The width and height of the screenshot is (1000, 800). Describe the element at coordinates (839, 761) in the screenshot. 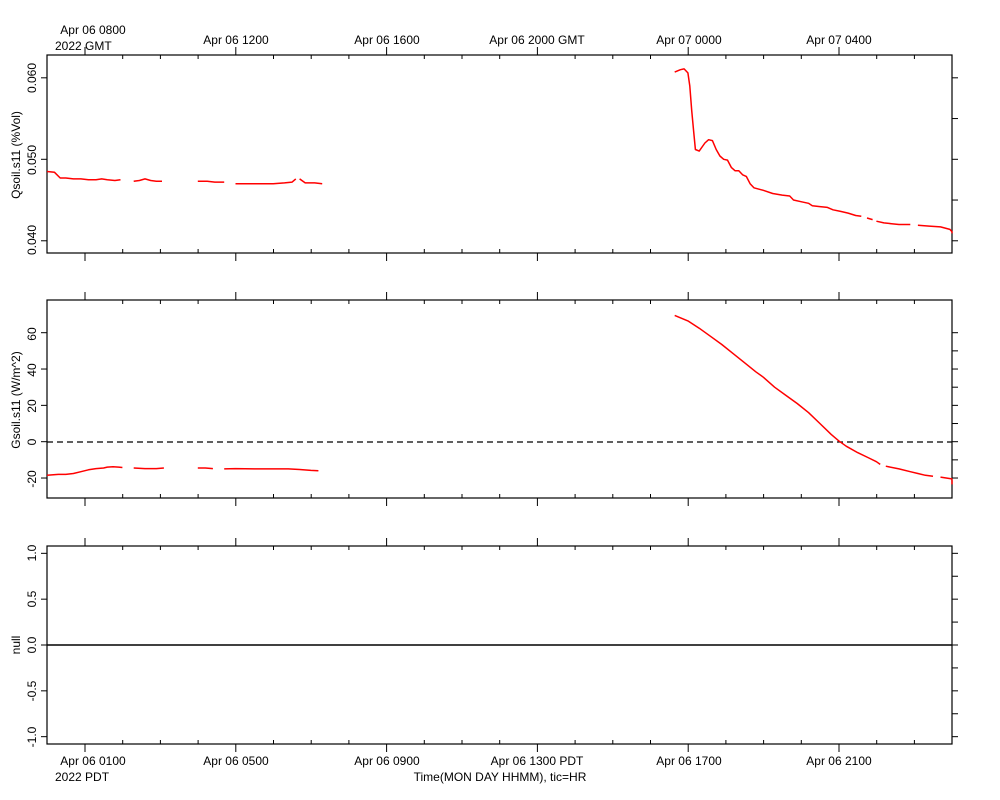

I see `bottom-axis-label-5: Apr 06 2100` at that location.